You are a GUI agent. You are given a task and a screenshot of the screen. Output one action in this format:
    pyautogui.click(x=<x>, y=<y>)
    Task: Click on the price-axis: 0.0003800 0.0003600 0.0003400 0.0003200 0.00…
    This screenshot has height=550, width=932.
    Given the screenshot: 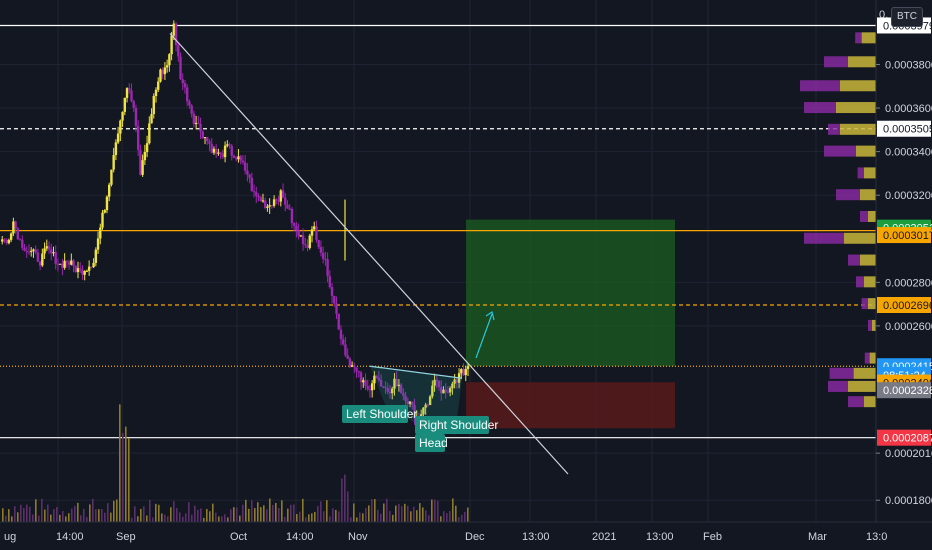 What is the action you would take?
    pyautogui.click(x=903, y=275)
    